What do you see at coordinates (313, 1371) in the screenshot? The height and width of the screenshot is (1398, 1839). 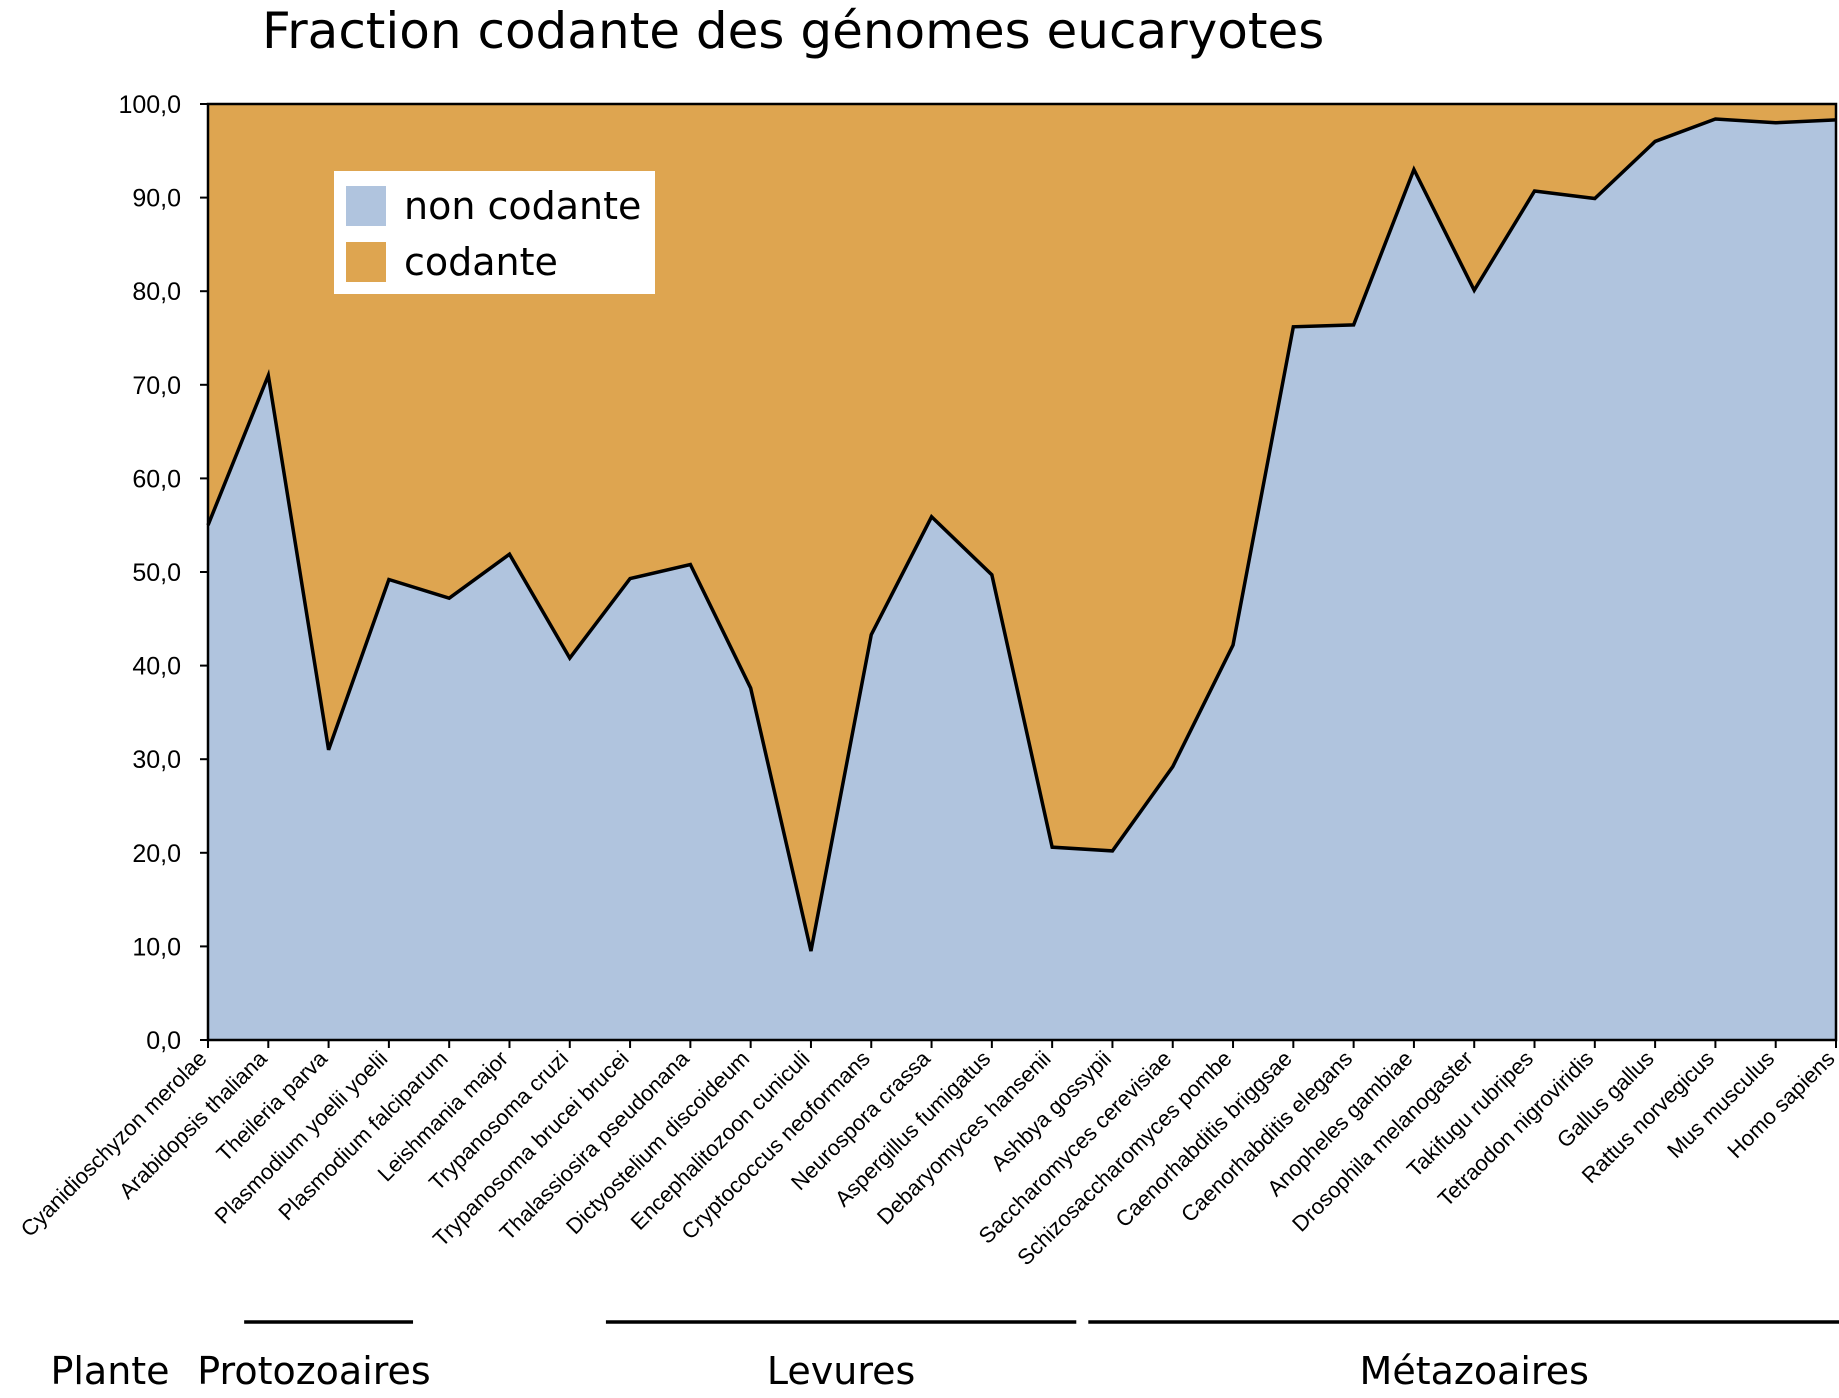 I see `group-label: Protozoaires` at bounding box center [313, 1371].